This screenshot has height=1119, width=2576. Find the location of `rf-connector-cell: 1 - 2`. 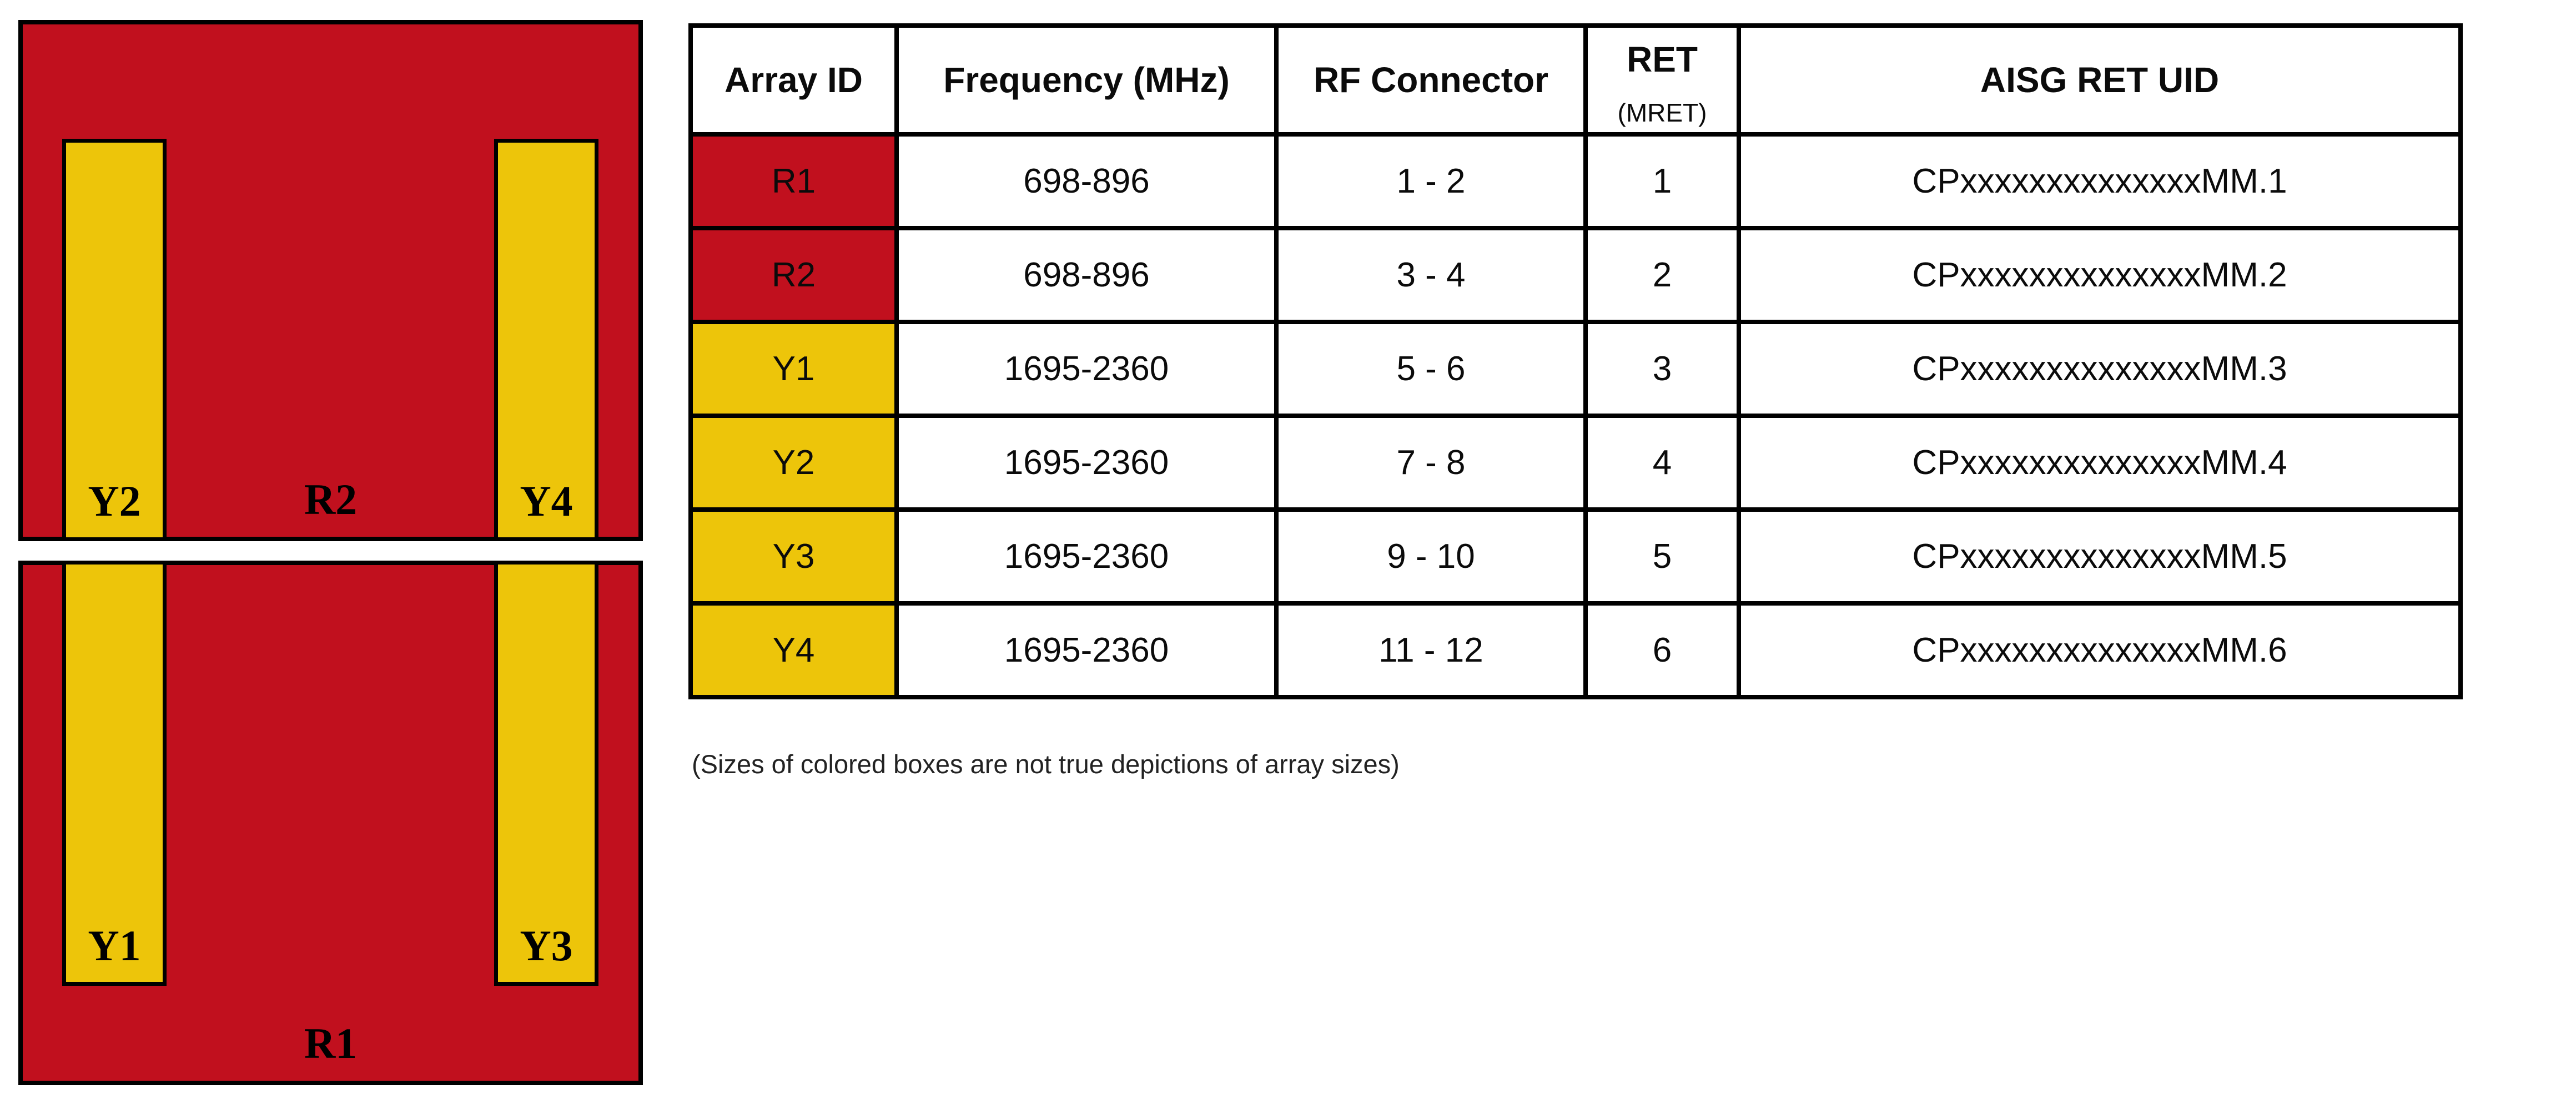

rf-connector-cell: 1 - 2 is located at coordinates (1431, 182).